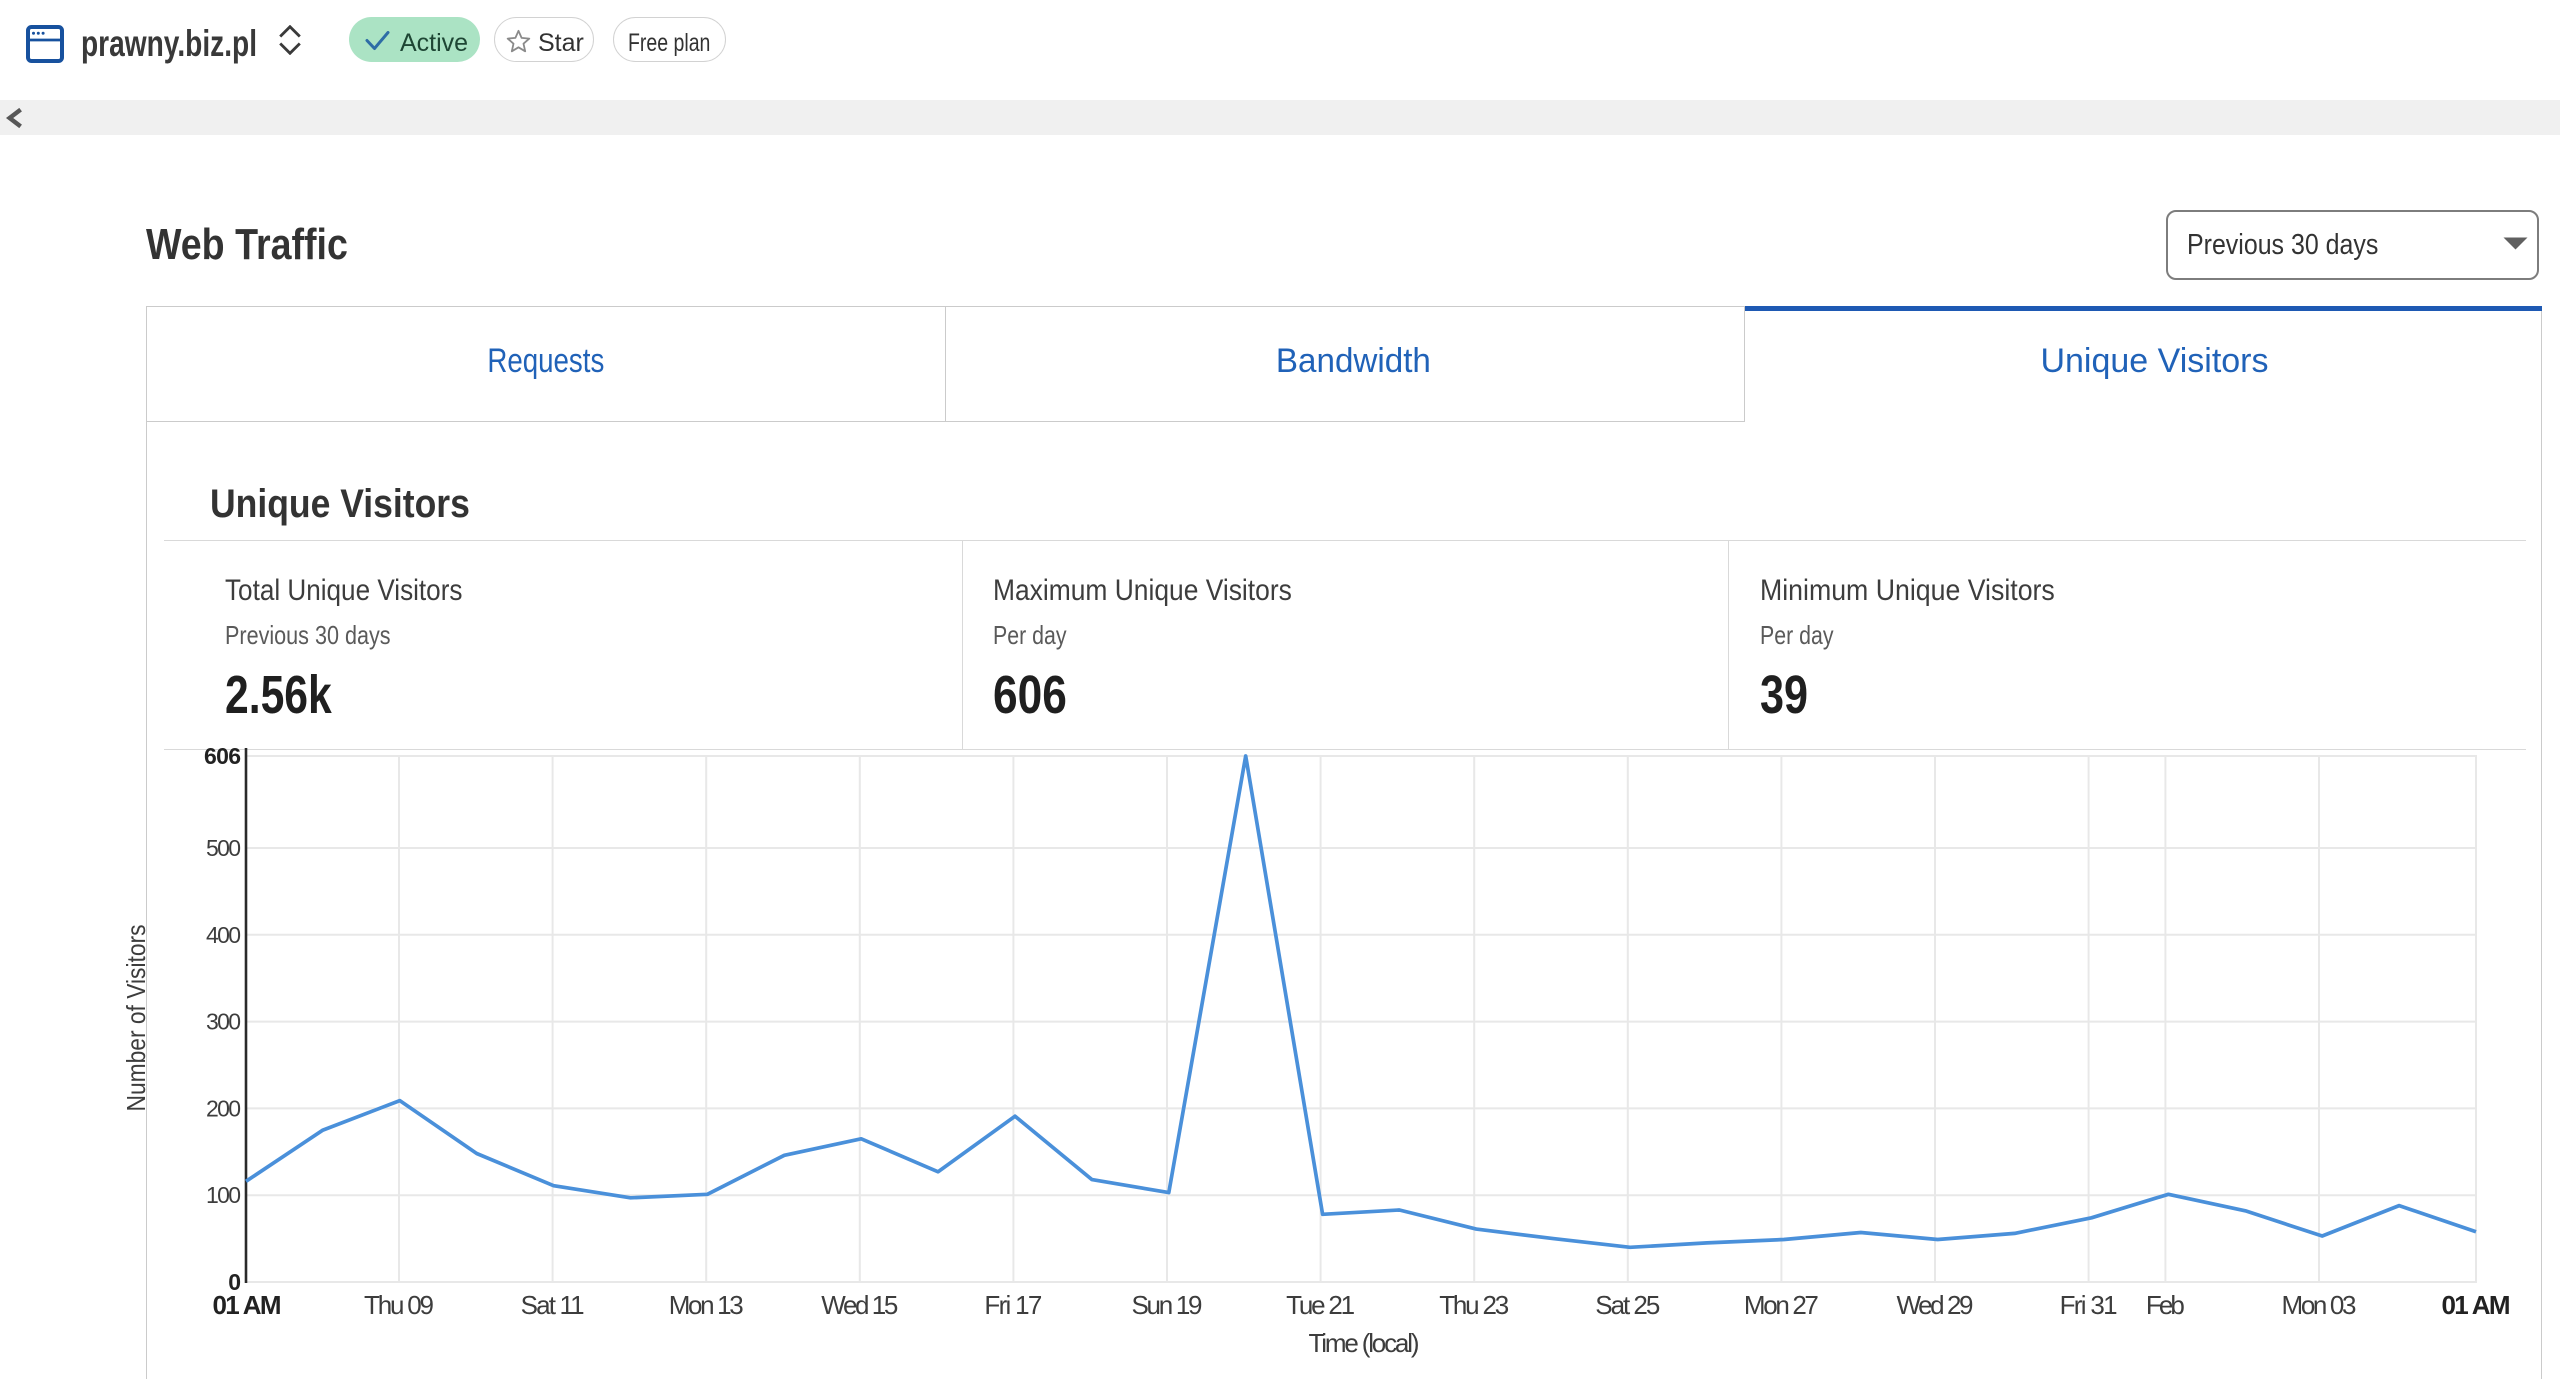 This screenshot has height=1379, width=2560. Describe the element at coordinates (1013, 1305) in the screenshot. I see `svg-text: Fri 17` at that location.